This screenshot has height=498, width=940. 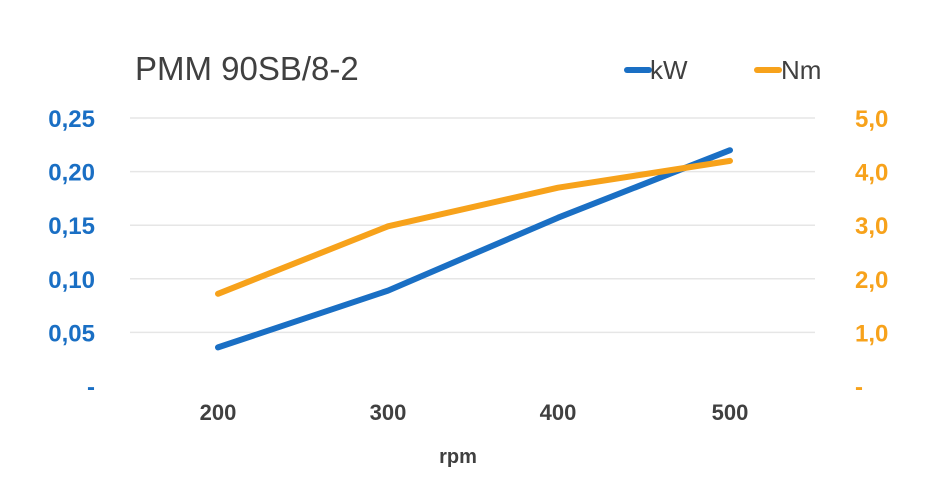 What do you see at coordinates (458, 457) in the screenshot?
I see `x-axis-title: rpm` at bounding box center [458, 457].